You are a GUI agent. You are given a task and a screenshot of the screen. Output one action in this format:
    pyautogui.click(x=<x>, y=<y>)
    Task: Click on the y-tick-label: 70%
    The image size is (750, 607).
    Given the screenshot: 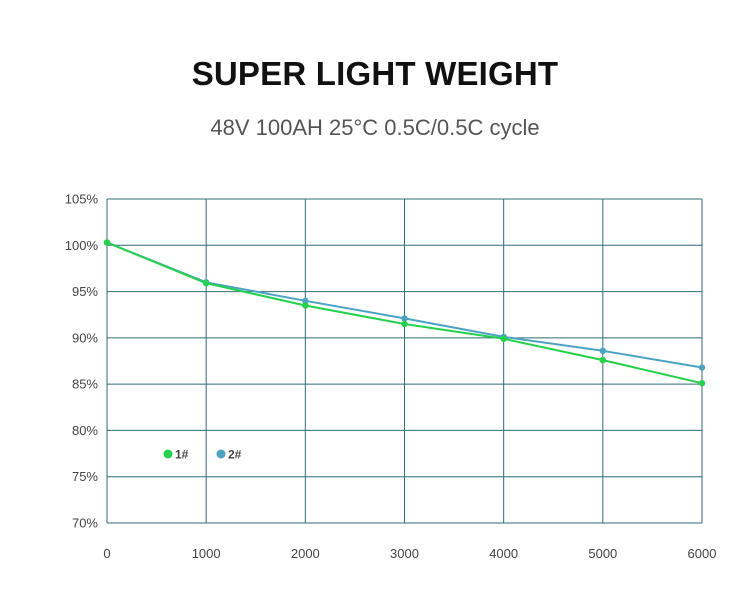 What is the action you would take?
    pyautogui.click(x=85, y=523)
    